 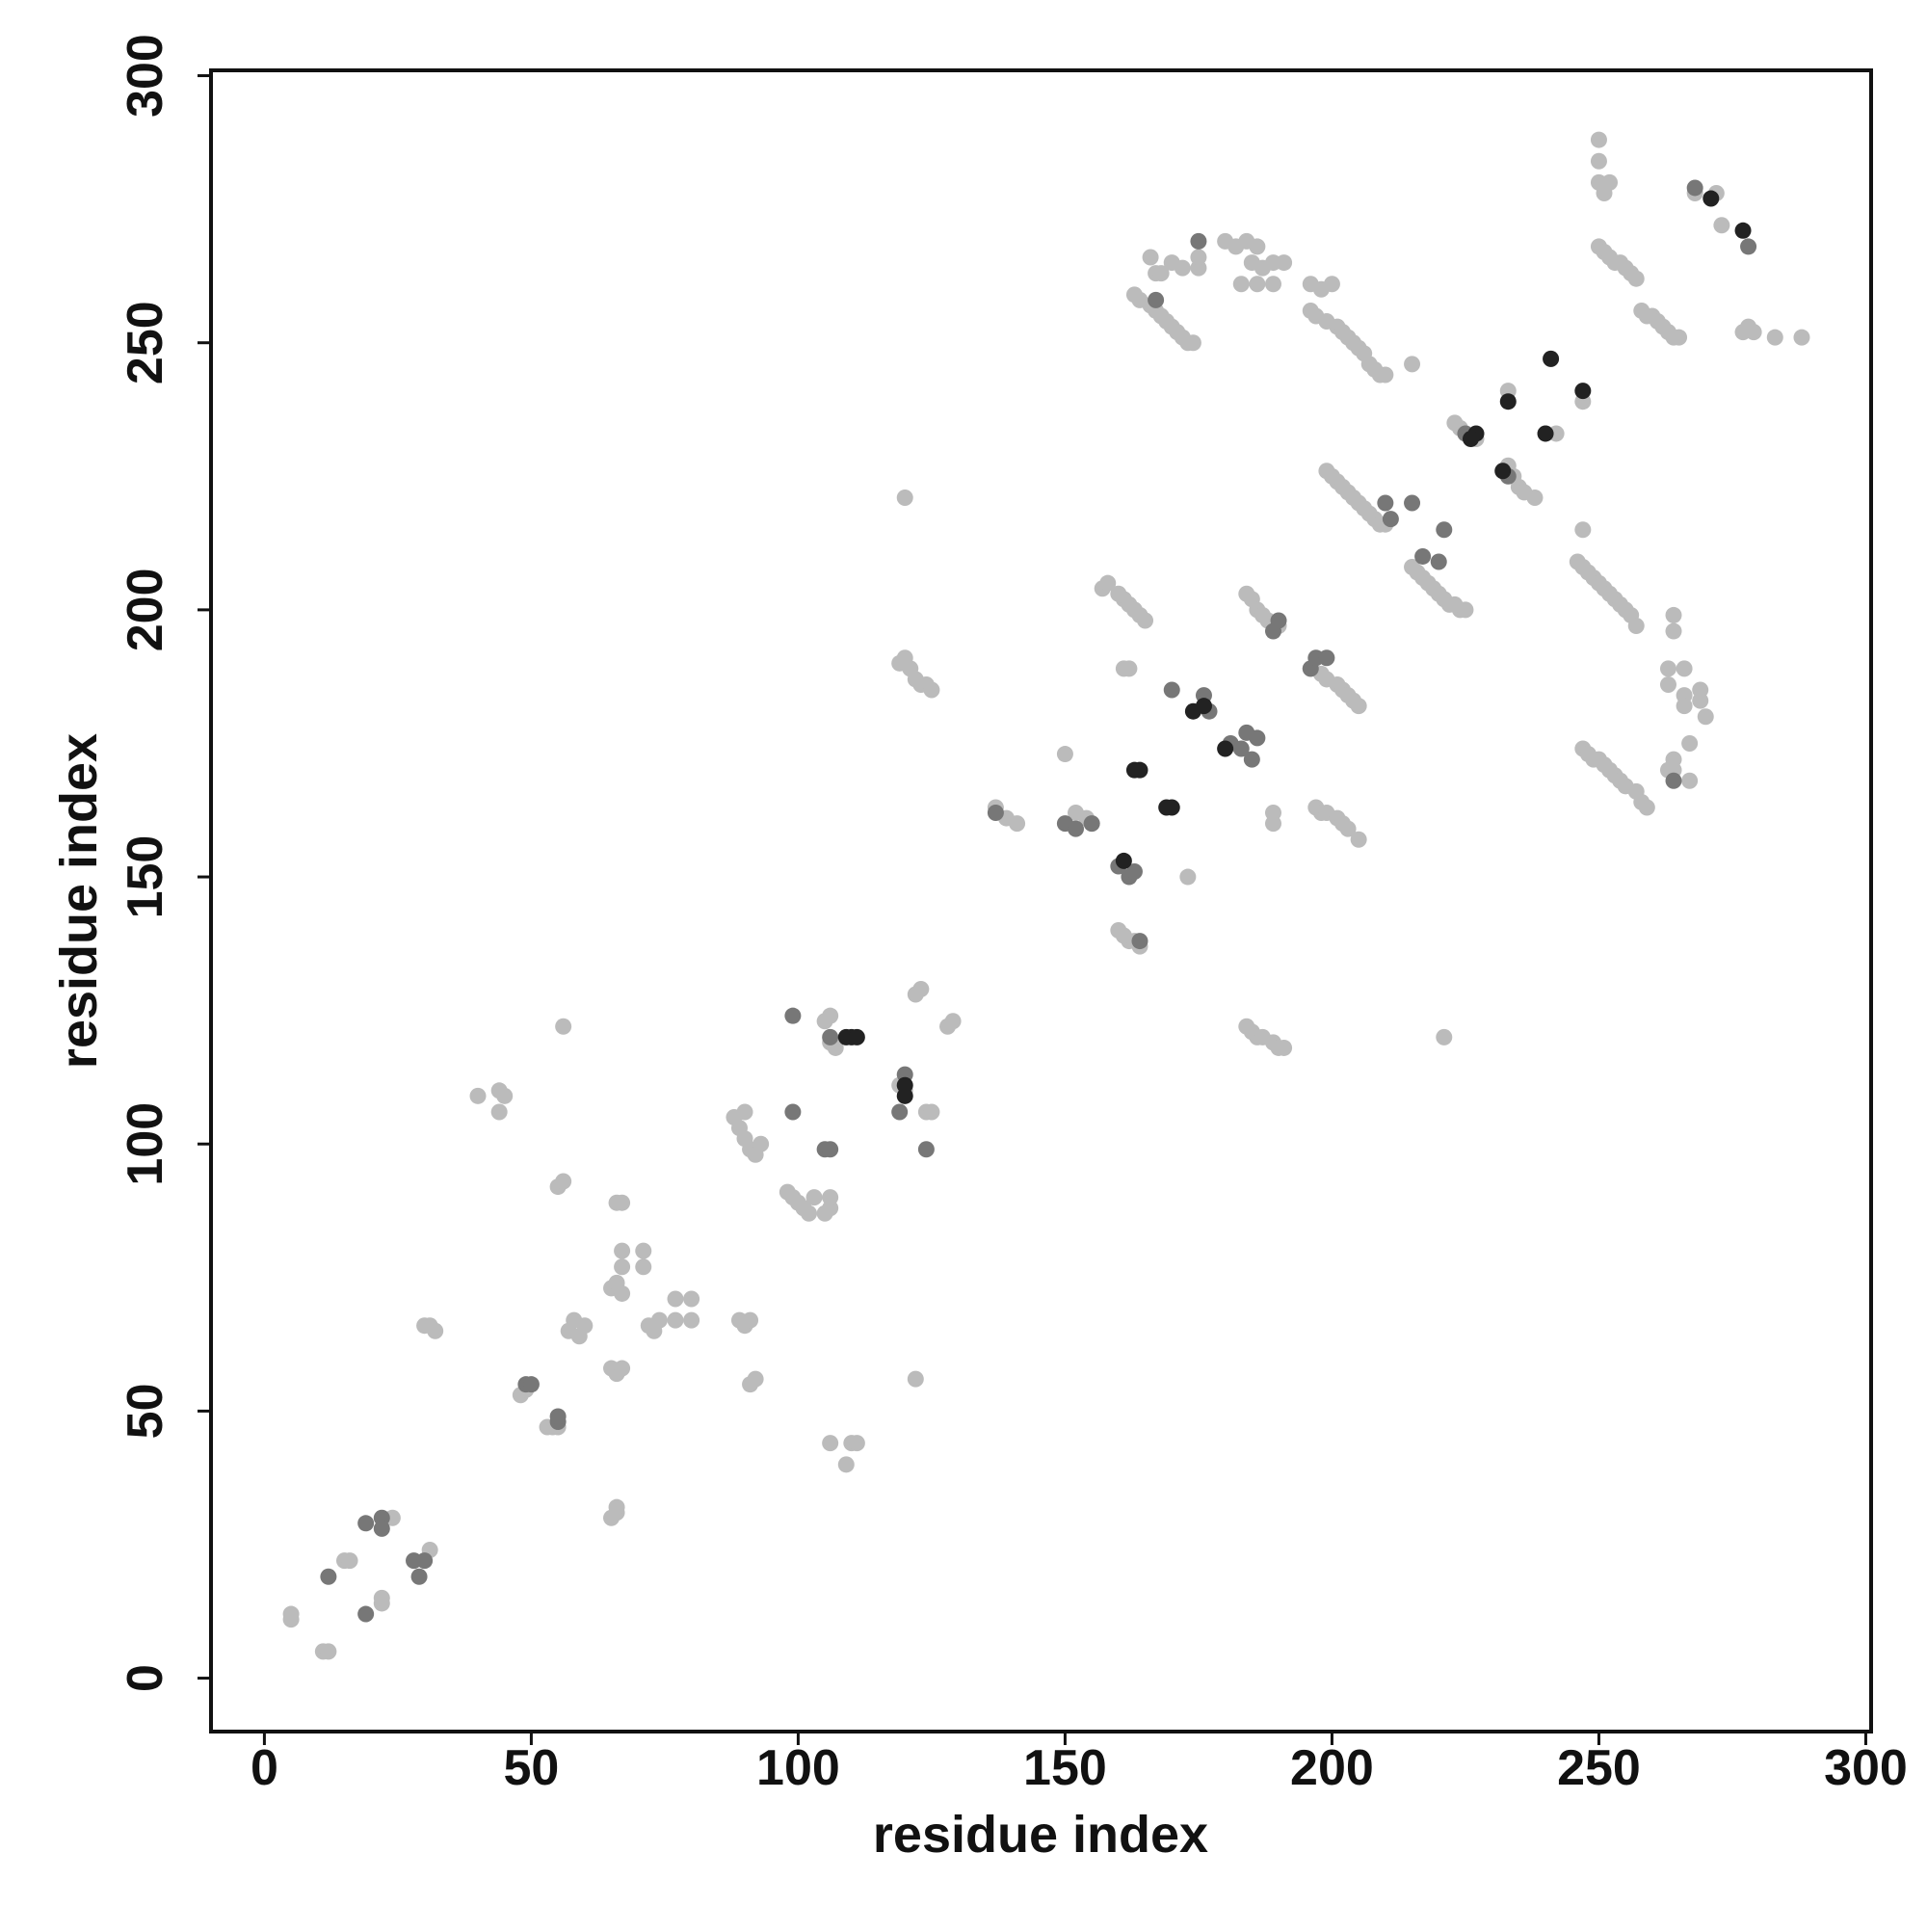 What do you see at coordinates (145, 877) in the screenshot?
I see `y-tick-label: 150` at bounding box center [145, 877].